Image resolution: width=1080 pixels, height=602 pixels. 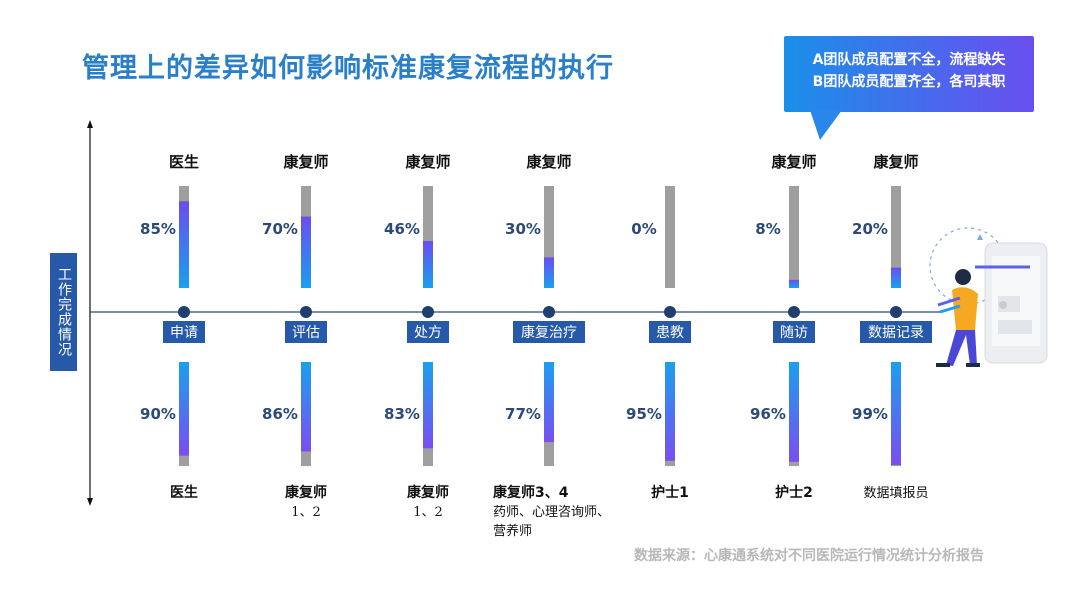 I want to click on callout-line-a: A团队成员配置不全，流程缺失, so click(x=909, y=60).